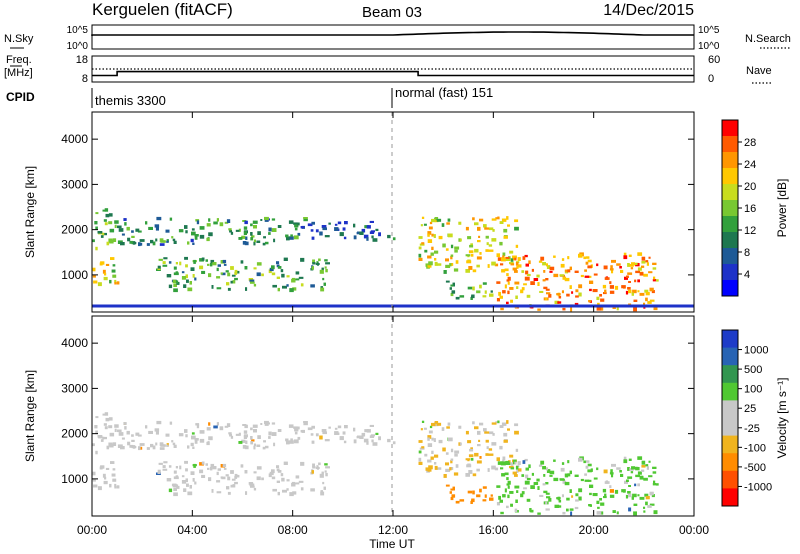  Describe the element at coordinates (730, 160) in the screenshot. I see `colorbar-swatch` at that location.